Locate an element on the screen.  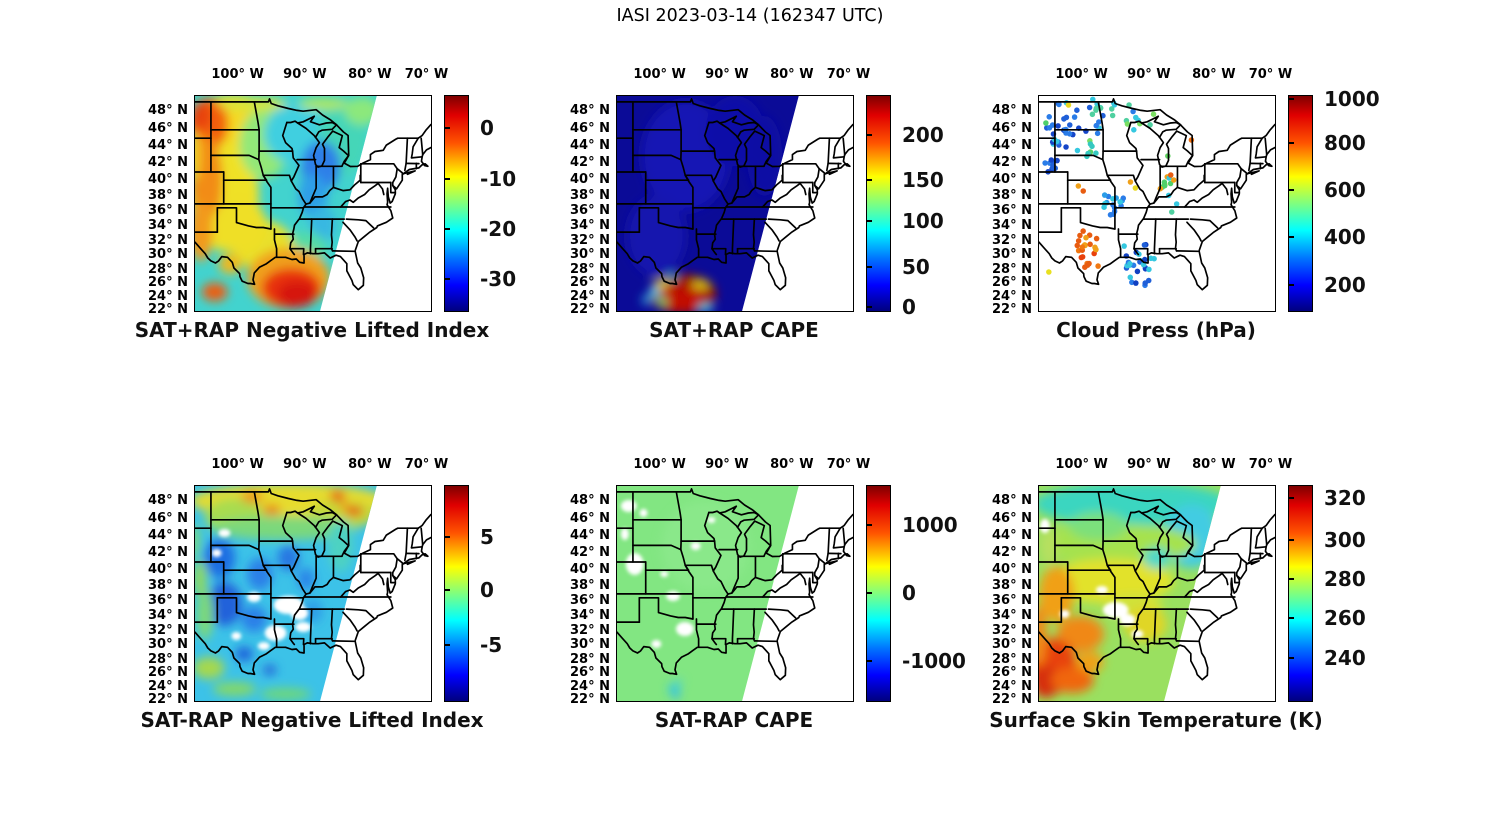
colorbar-tick-label: 600 is located at coordinates (1345, 189).